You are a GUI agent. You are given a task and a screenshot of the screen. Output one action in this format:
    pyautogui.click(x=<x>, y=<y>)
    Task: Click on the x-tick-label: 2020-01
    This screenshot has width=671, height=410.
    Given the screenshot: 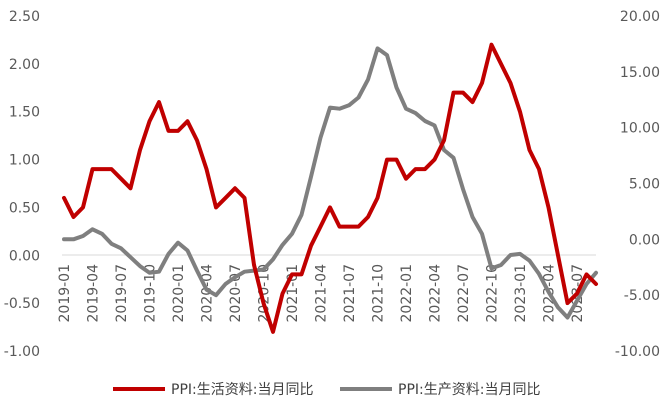 What is the action you would take?
    pyautogui.click(x=179, y=293)
    